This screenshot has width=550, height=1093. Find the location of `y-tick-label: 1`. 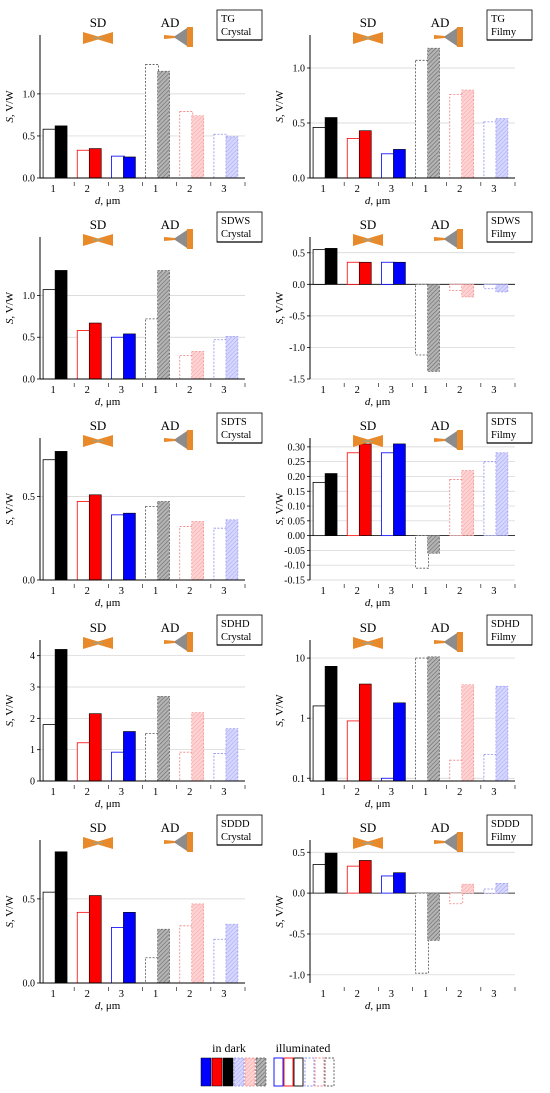

y-tick-label: 1 is located at coordinates (302, 719).